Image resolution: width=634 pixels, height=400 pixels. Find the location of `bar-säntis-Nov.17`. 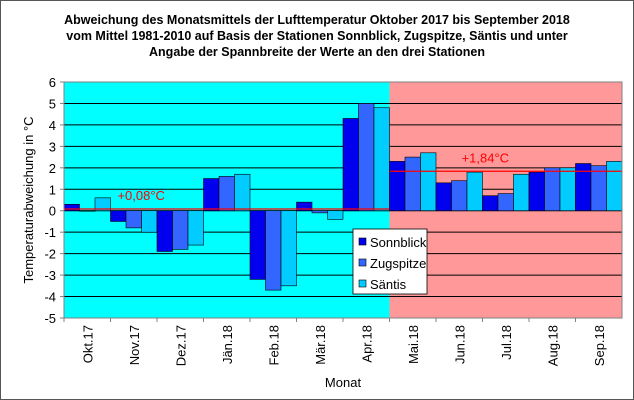

bar-säntis-Nov.17 is located at coordinates (149, 221).